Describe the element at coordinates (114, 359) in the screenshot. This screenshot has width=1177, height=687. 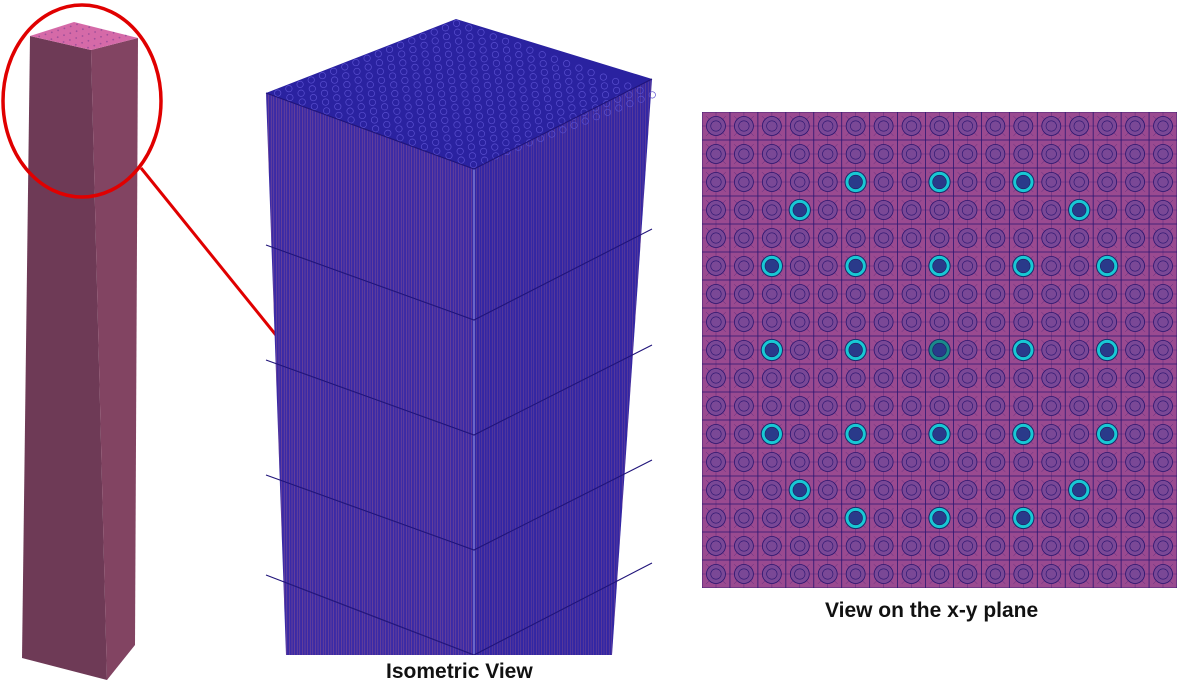
I see `assembly-right-face` at that location.